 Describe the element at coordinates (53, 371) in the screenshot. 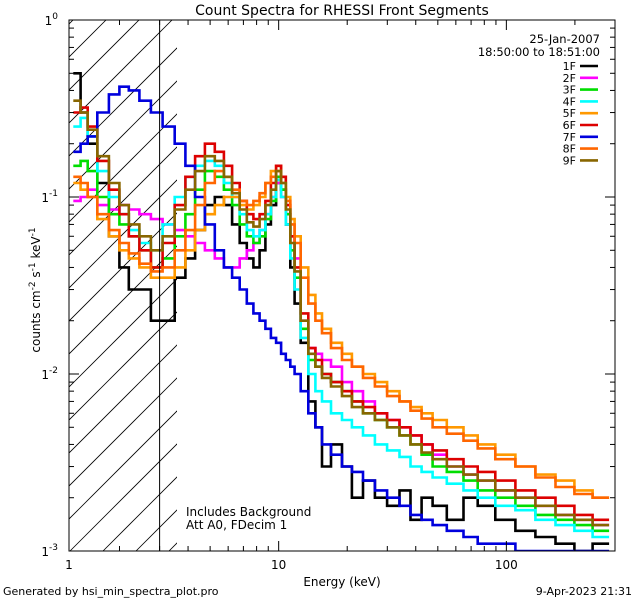

I see `y-tick-exponent: -2` at that location.